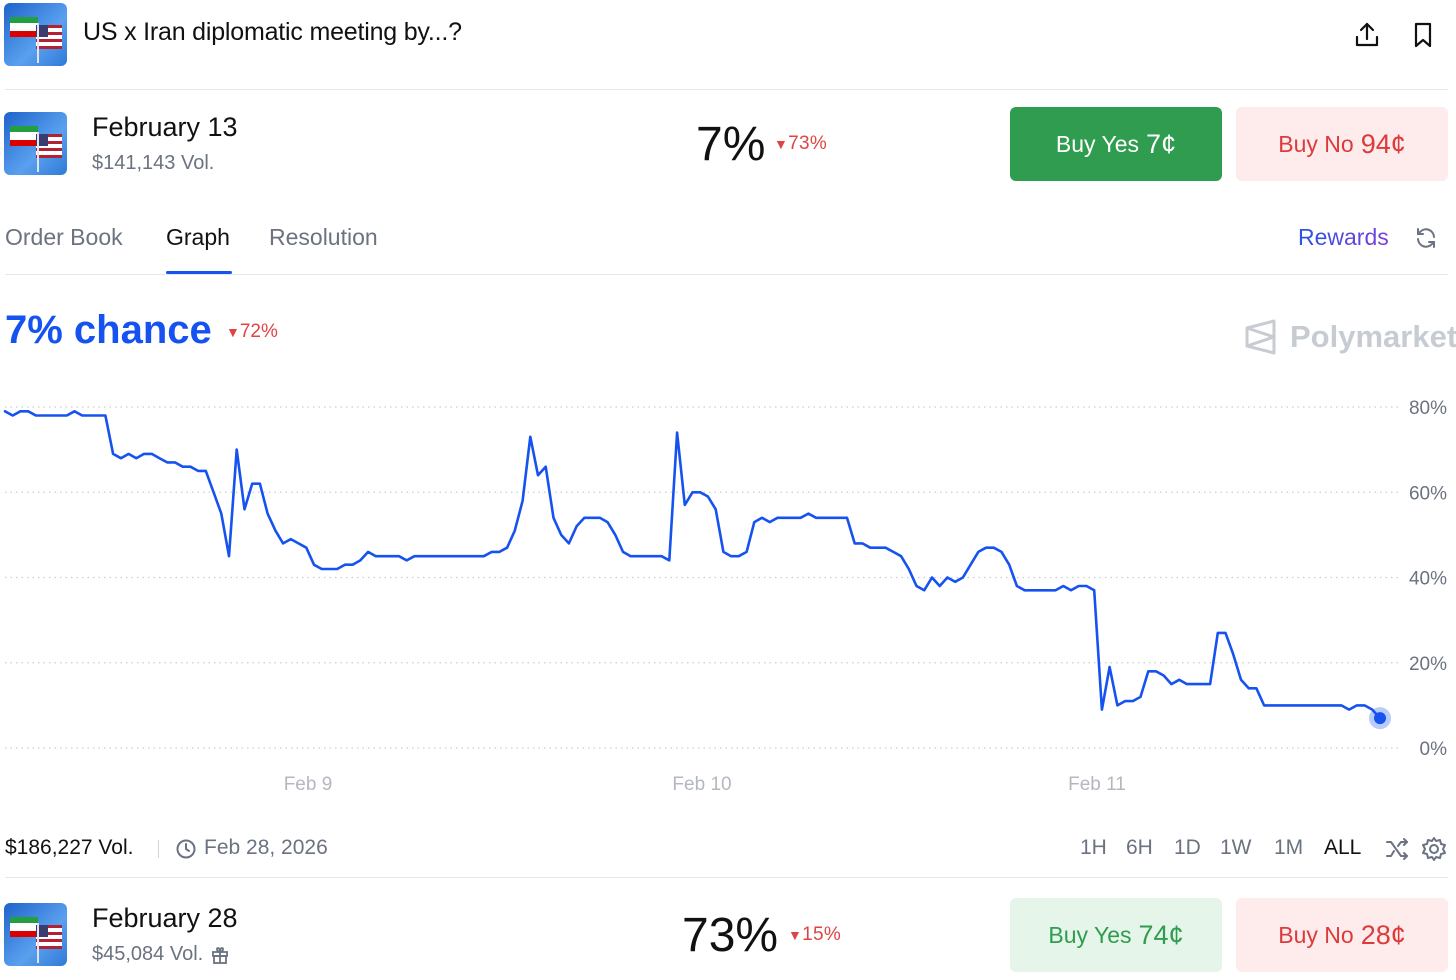 This screenshot has height=980, width=1456. What do you see at coordinates (1139, 847) in the screenshot?
I see `range-6h: 6H` at bounding box center [1139, 847].